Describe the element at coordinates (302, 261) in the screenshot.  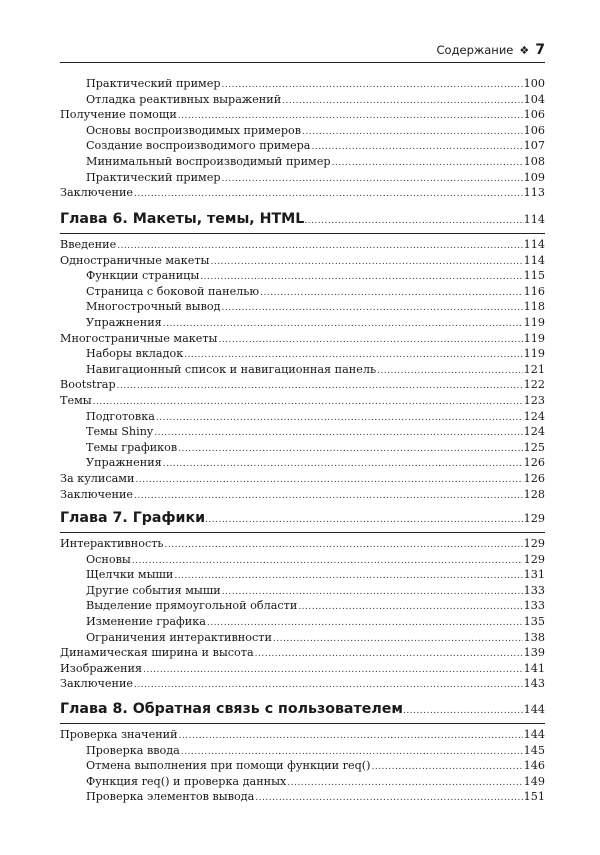
I see `toc-section-entry: Одностраничные макеты 114` at that location.